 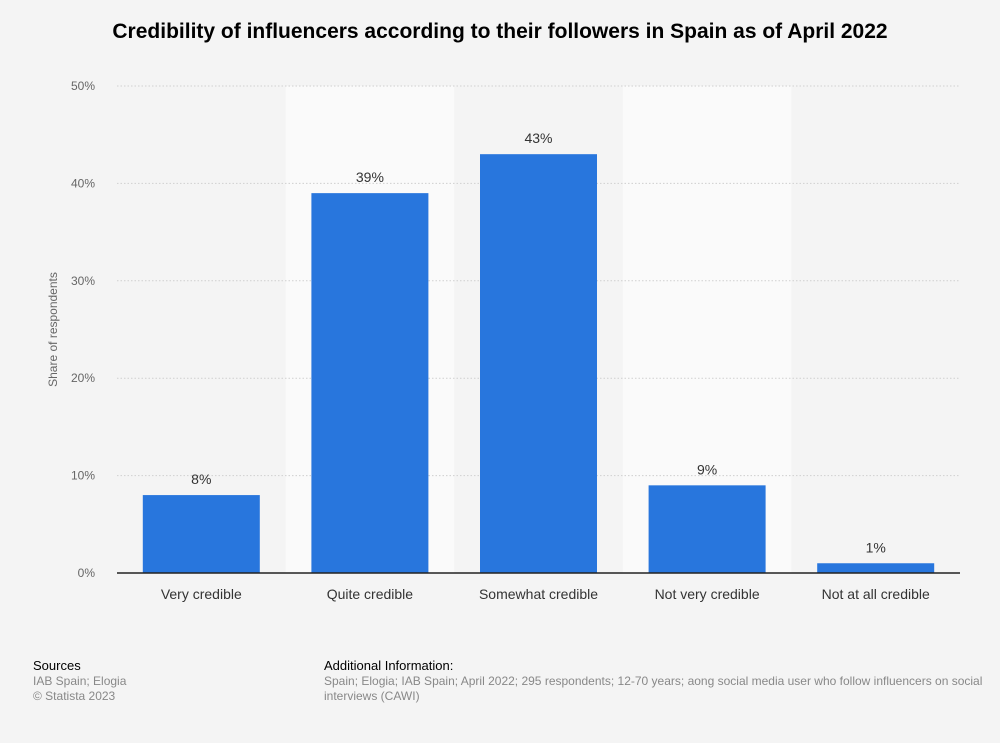 What do you see at coordinates (57, 665) in the screenshot?
I see `sources-heading: Sources` at bounding box center [57, 665].